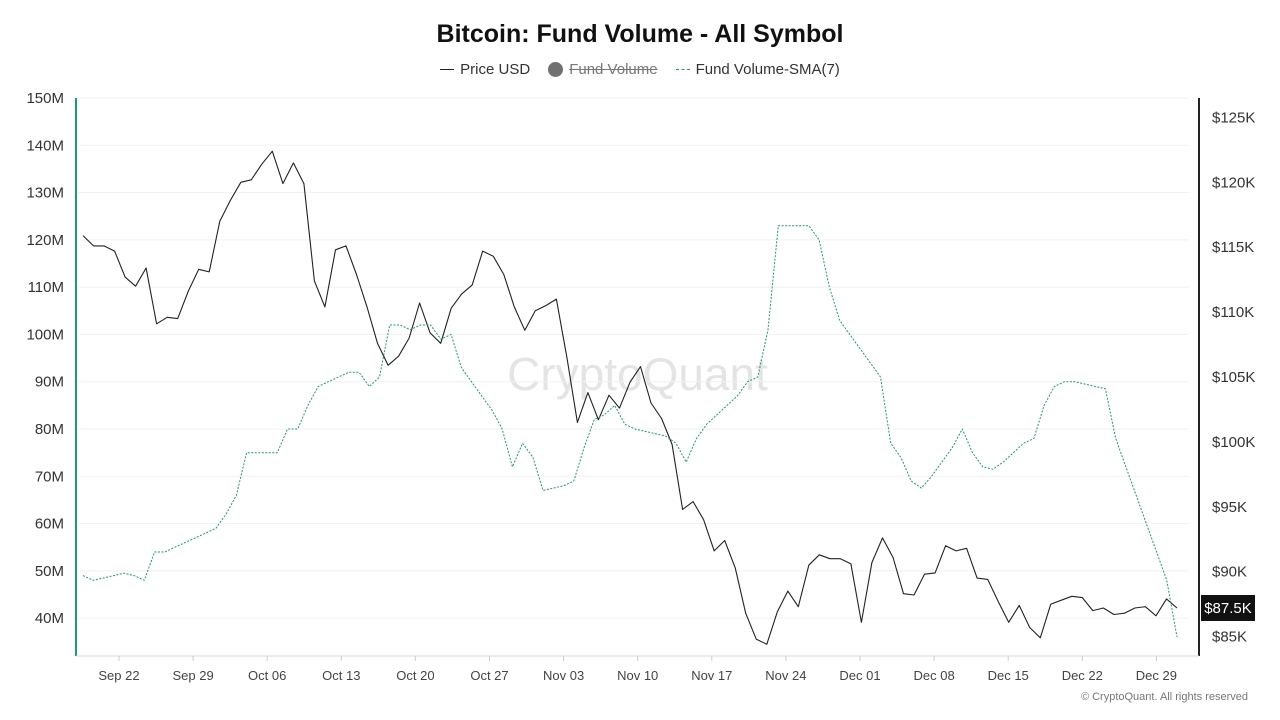 The height and width of the screenshot is (720, 1280). What do you see at coordinates (1164, 697) in the screenshot?
I see `copyright-footer: © CryptoQuant. All rights reserved` at bounding box center [1164, 697].